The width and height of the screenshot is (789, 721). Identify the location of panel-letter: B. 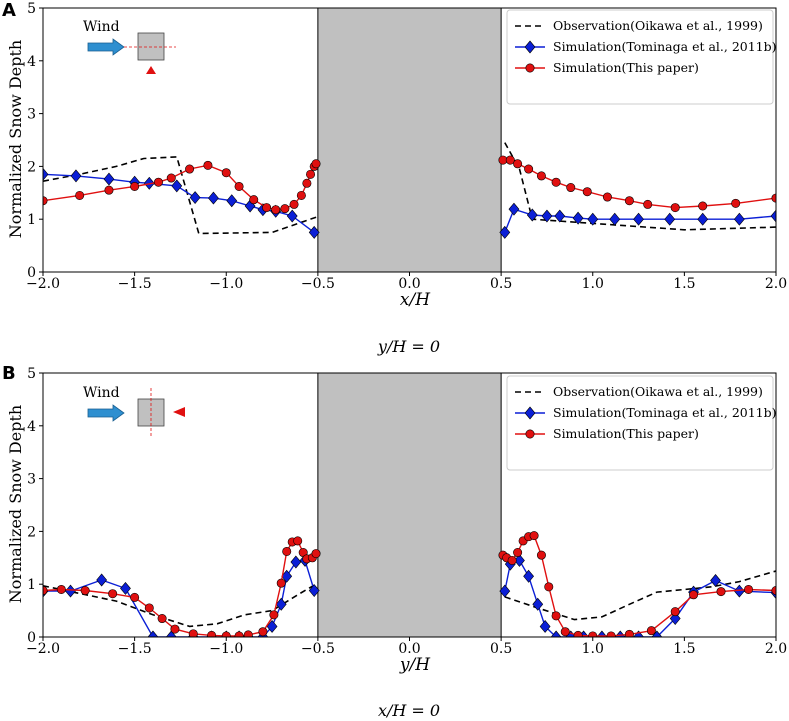
(9, 373).